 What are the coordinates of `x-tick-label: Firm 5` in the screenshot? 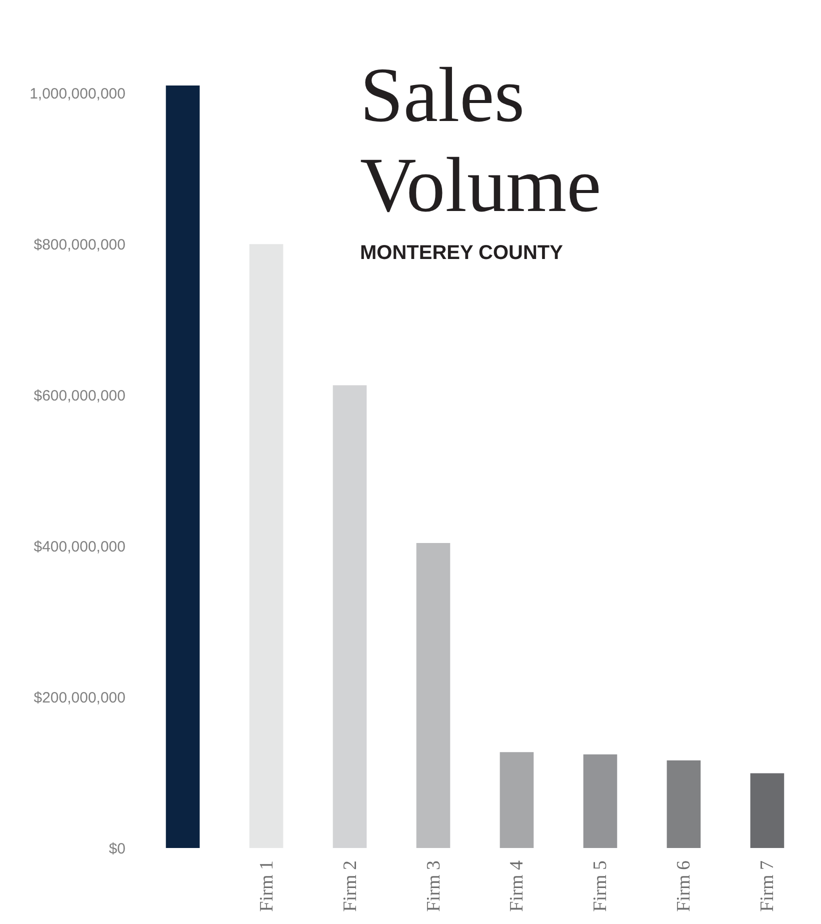 It's located at (601, 886).